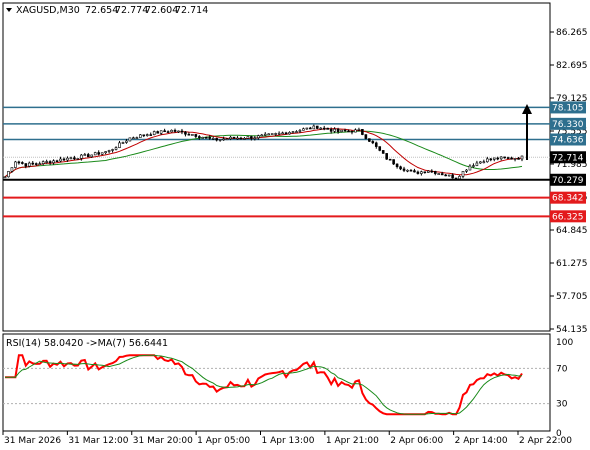  I want to click on rsi-lines, so click(264, 385).